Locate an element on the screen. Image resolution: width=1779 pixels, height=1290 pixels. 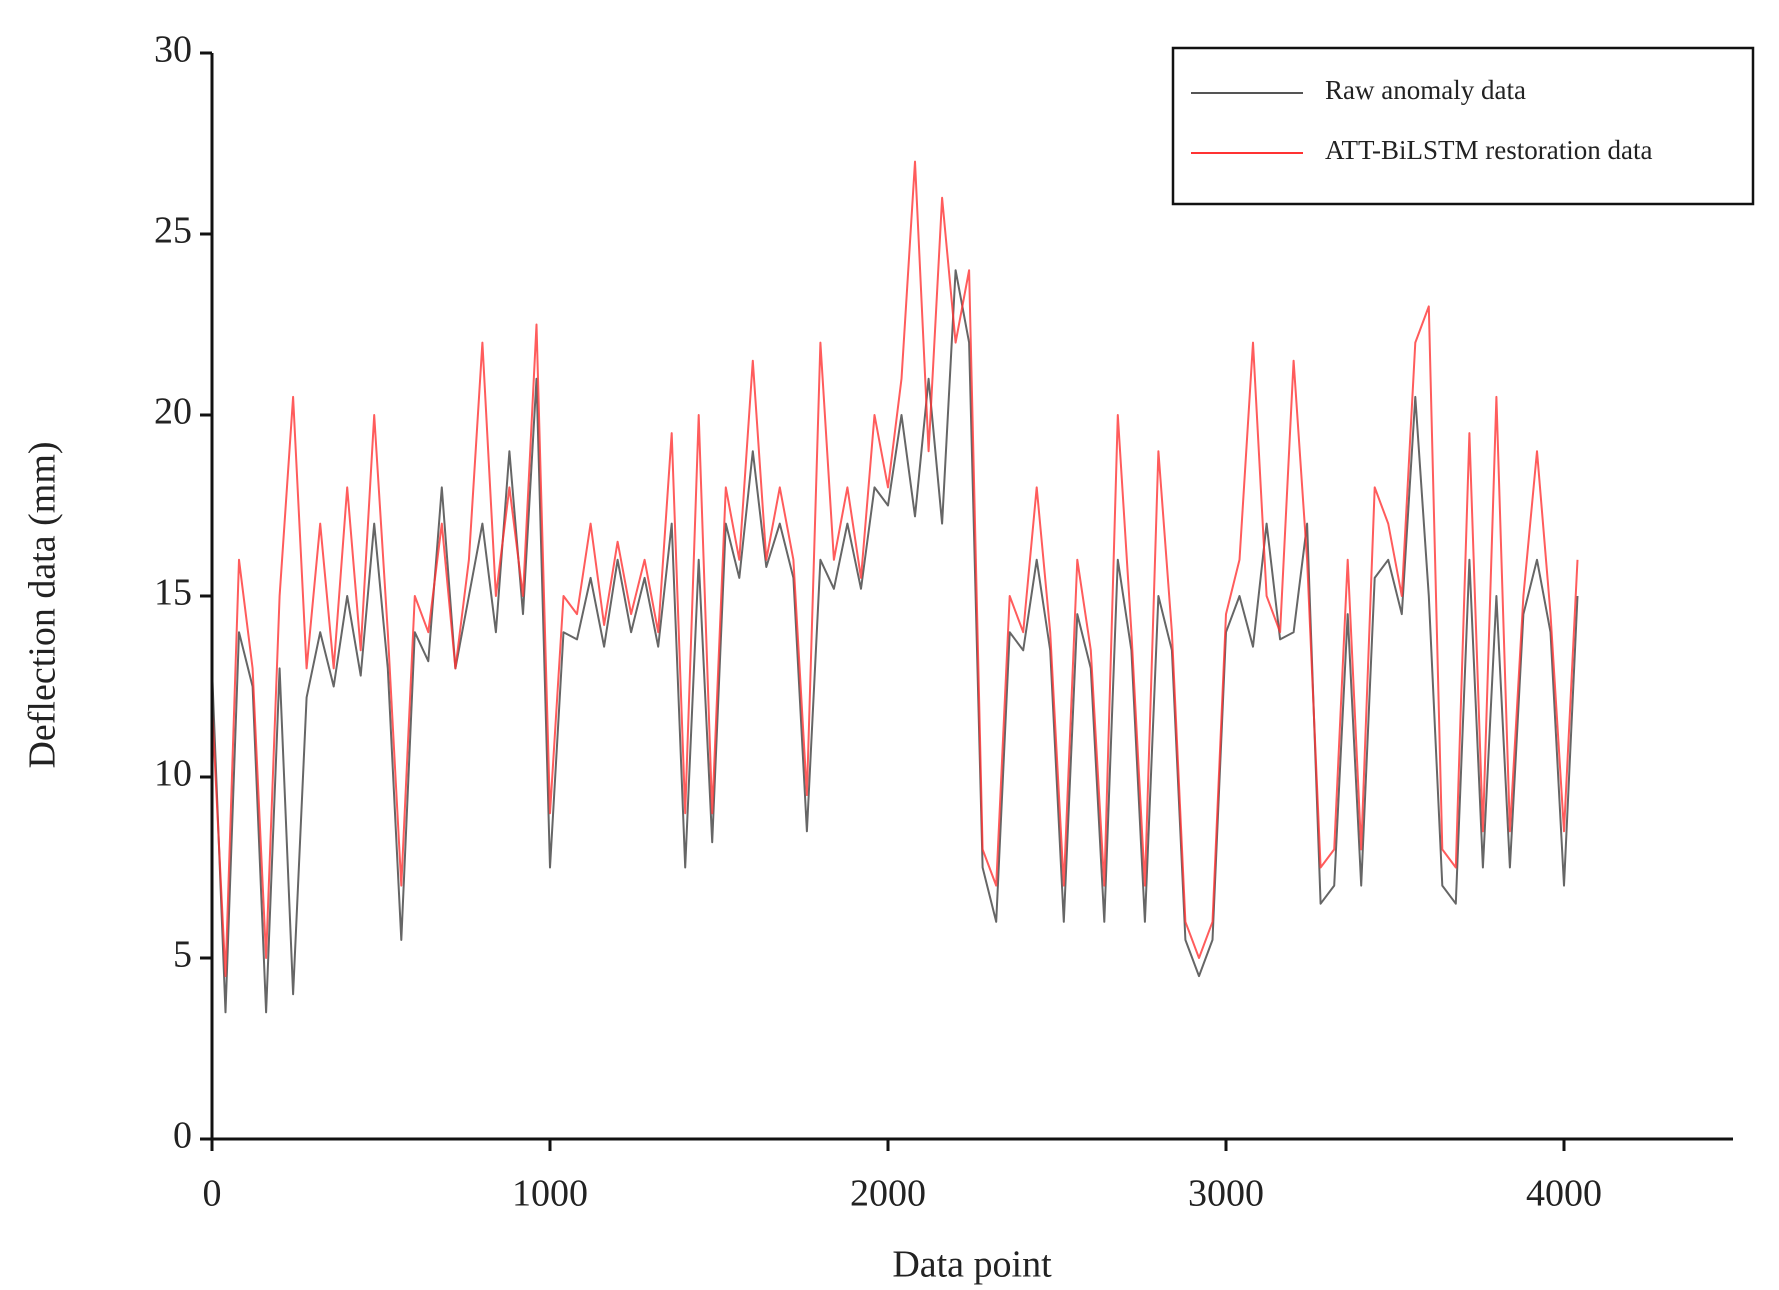
x-tick-label: 0 is located at coordinates (212, 1194).